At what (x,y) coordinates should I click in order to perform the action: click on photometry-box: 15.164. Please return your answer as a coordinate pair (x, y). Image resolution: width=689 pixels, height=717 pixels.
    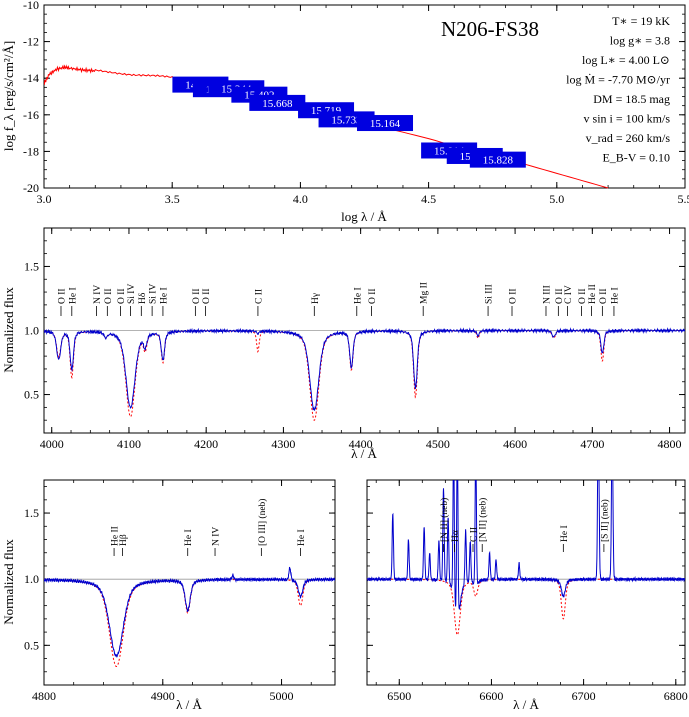
    Looking at the image, I should click on (385, 123).